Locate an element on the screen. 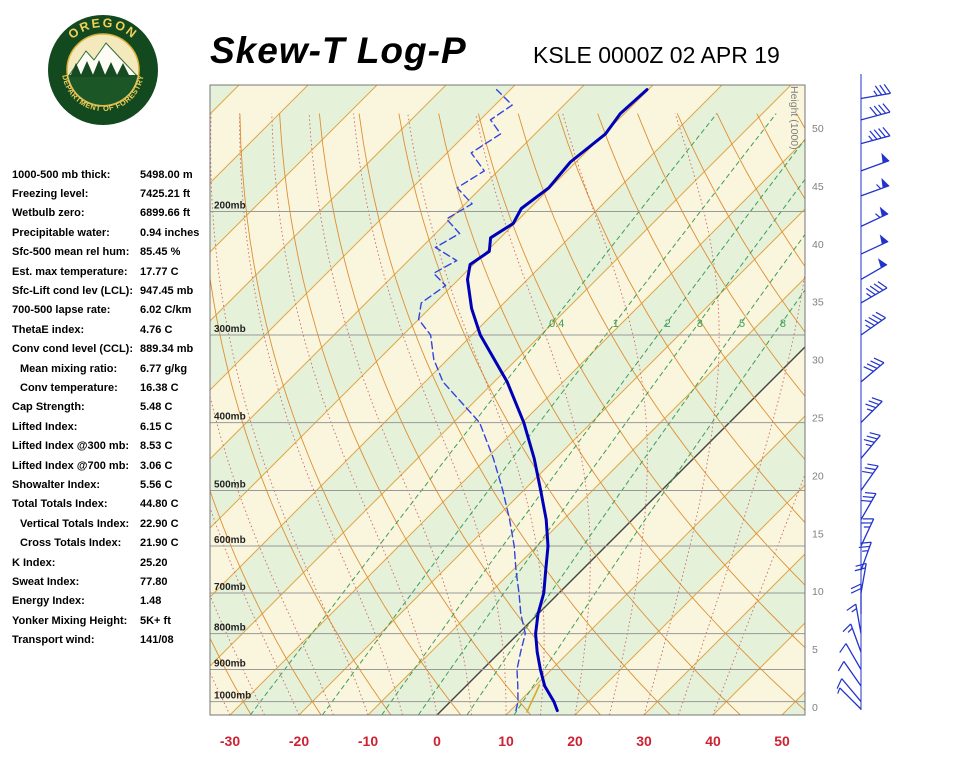  parcel-trace is located at coordinates (533, 698).